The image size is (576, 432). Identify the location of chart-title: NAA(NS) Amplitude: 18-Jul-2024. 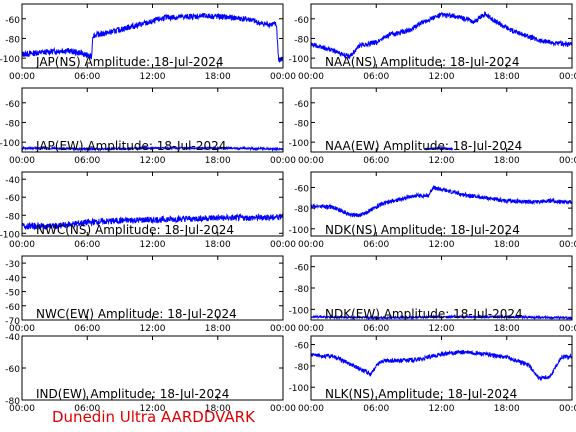
(422, 62).